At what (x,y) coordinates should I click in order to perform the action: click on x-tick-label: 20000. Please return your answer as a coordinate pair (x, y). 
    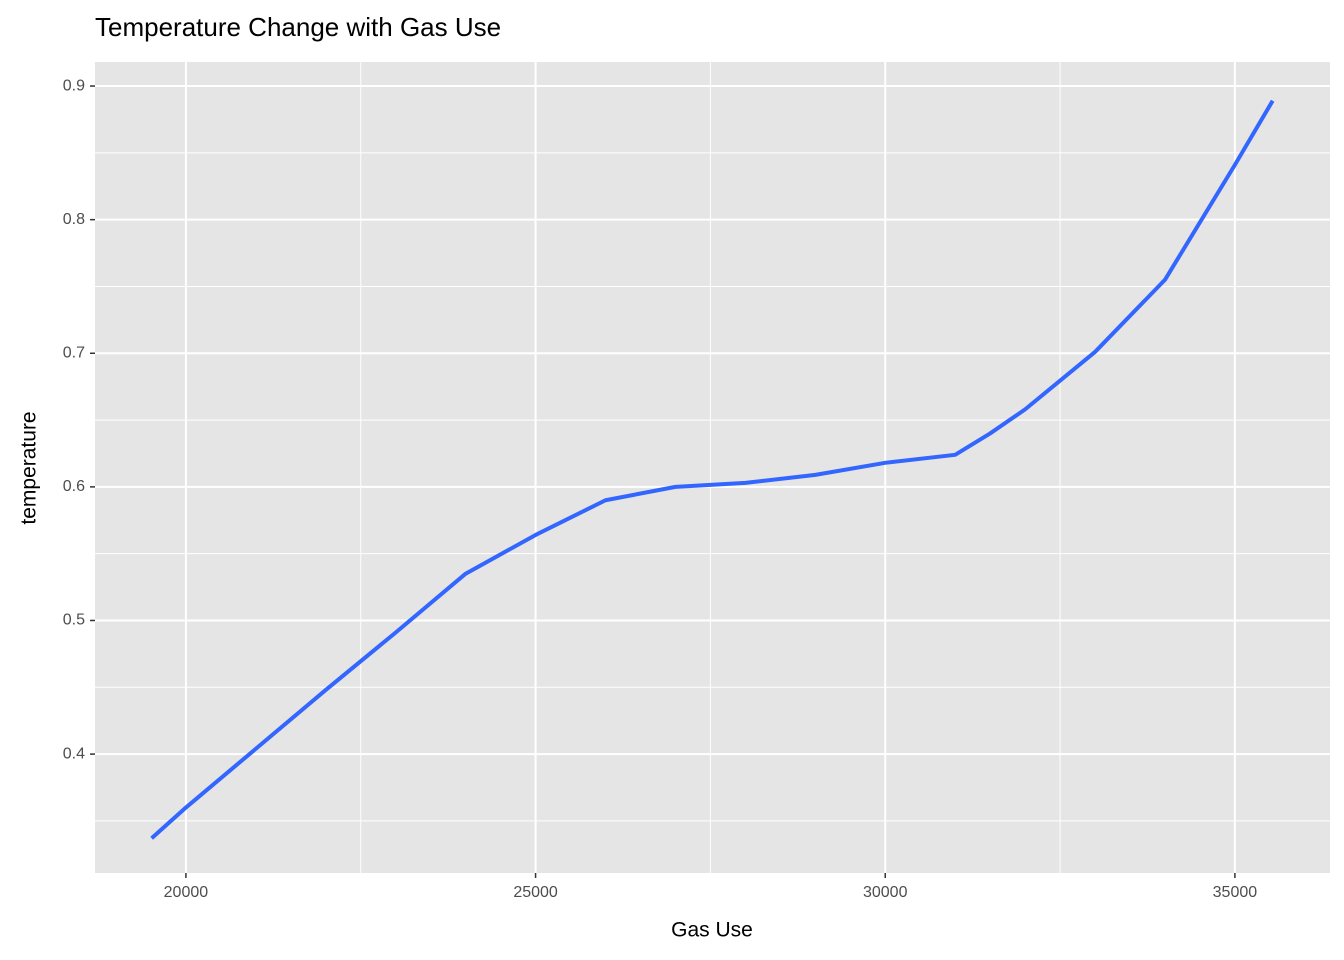
    Looking at the image, I should click on (186, 892).